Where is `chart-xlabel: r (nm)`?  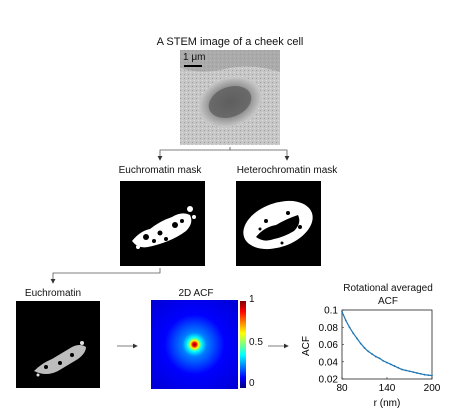 chart-xlabel: r (nm) is located at coordinates (387, 403).